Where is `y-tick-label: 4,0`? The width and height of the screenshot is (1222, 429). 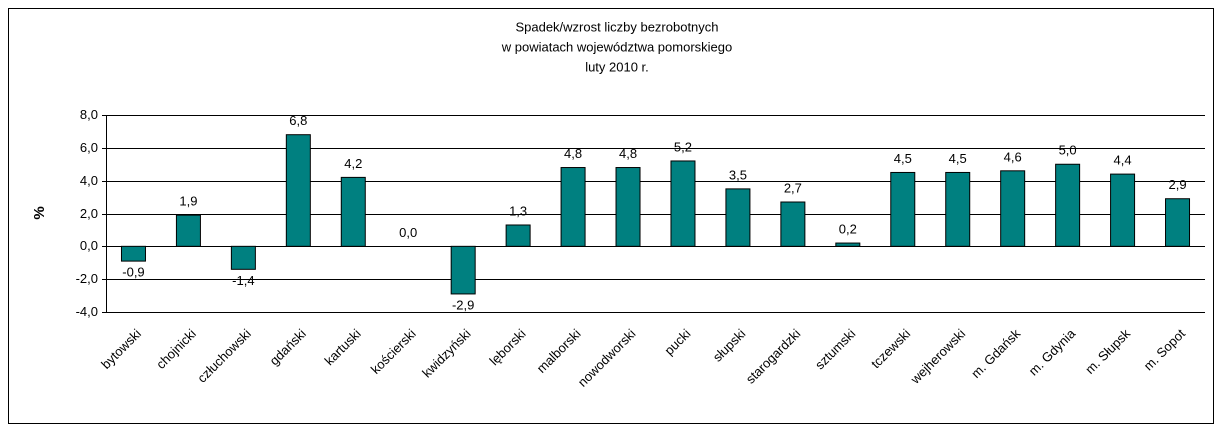 y-tick-label: 4,0 is located at coordinates (89, 180).